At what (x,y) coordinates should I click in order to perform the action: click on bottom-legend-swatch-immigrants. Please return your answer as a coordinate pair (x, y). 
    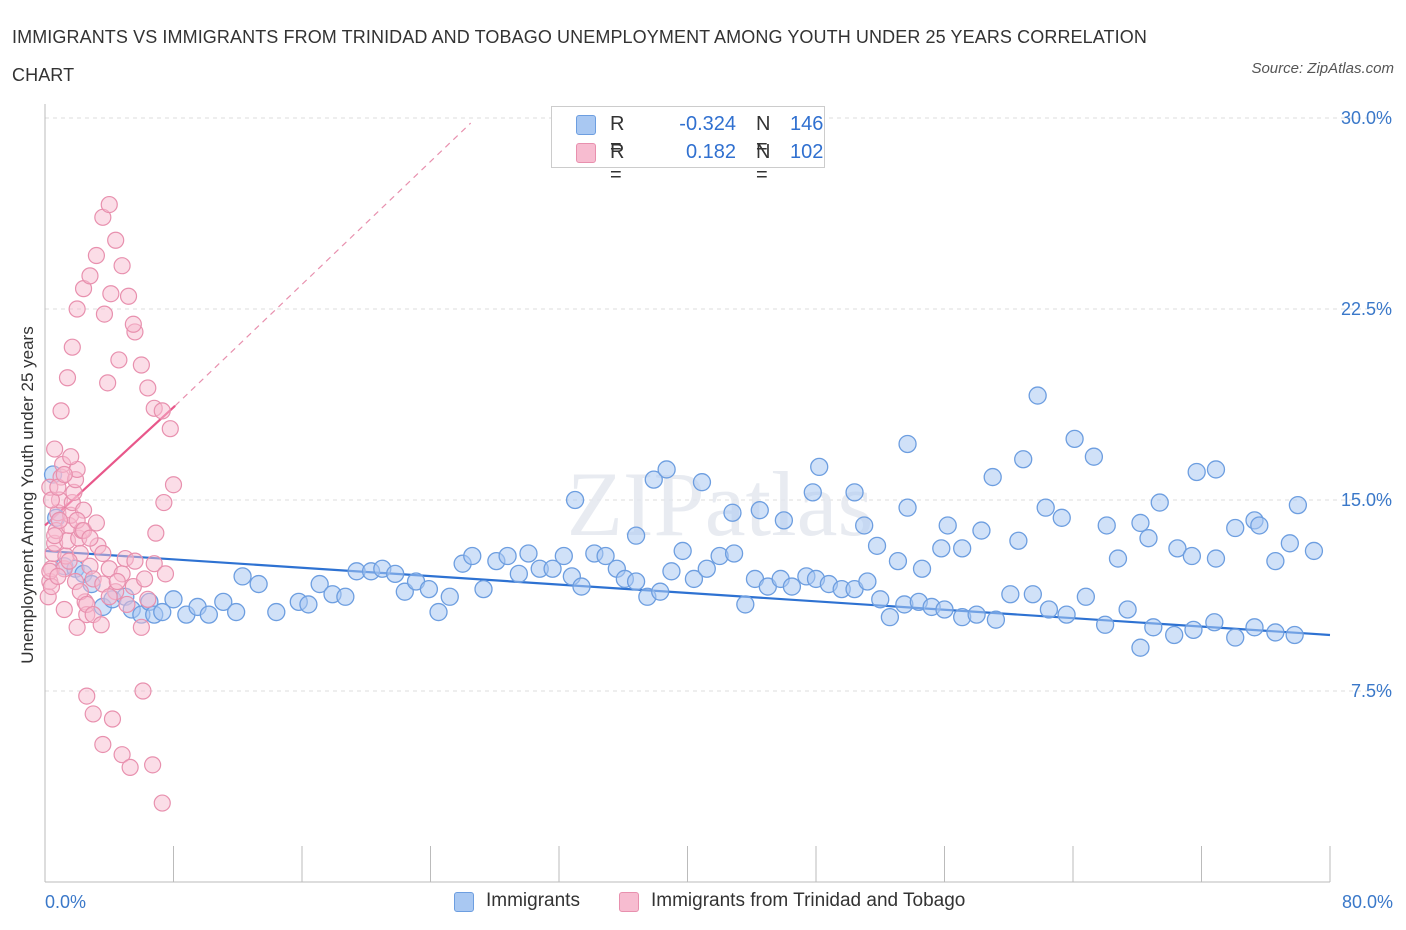
    Looking at the image, I should click on (464, 902).